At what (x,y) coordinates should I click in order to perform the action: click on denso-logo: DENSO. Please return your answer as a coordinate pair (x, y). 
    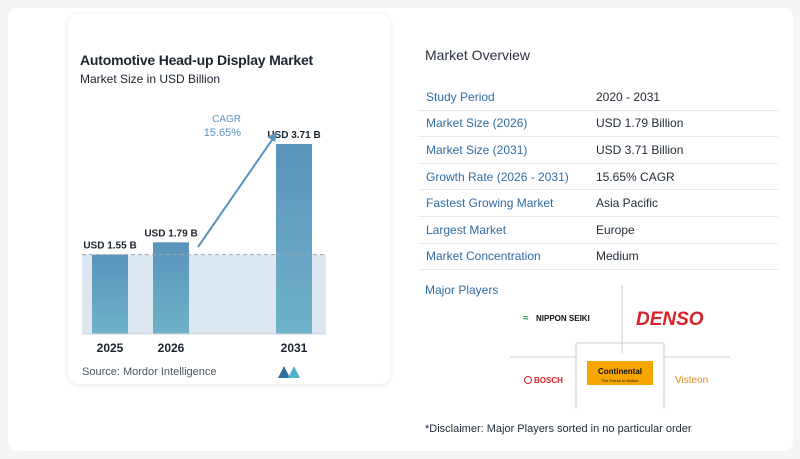
    Looking at the image, I should click on (670, 319).